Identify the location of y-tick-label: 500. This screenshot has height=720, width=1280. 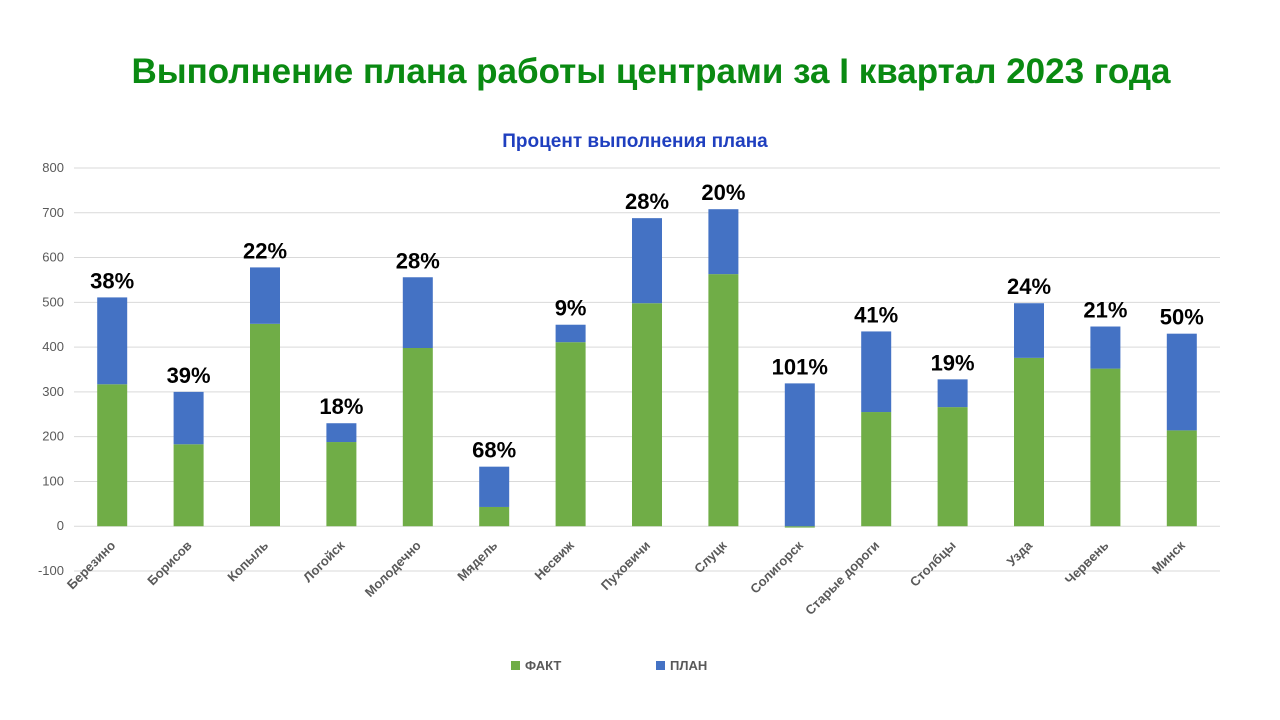
(53, 301).